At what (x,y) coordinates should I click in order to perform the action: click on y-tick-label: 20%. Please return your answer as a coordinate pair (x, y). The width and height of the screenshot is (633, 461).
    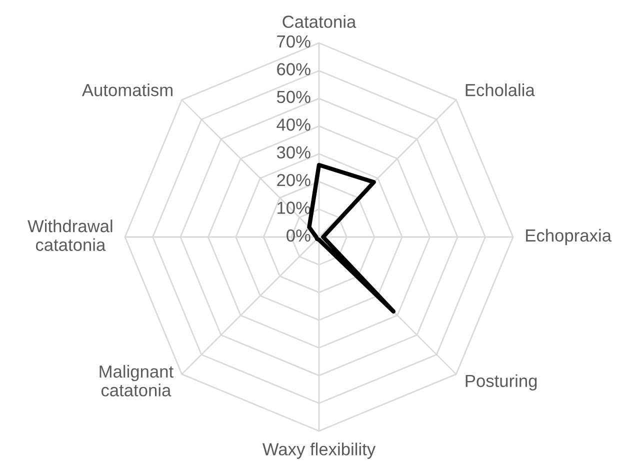
    Looking at the image, I should click on (293, 180).